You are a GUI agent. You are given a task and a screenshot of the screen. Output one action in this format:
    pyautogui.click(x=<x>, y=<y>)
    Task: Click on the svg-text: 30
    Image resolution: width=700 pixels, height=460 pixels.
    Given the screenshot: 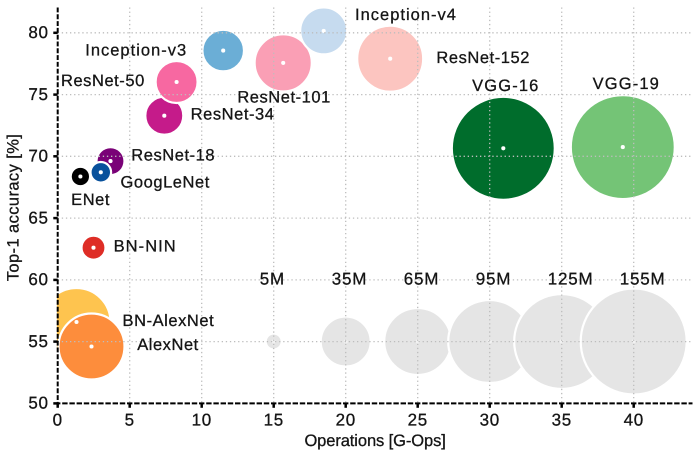 What is the action you would take?
    pyautogui.click(x=490, y=420)
    